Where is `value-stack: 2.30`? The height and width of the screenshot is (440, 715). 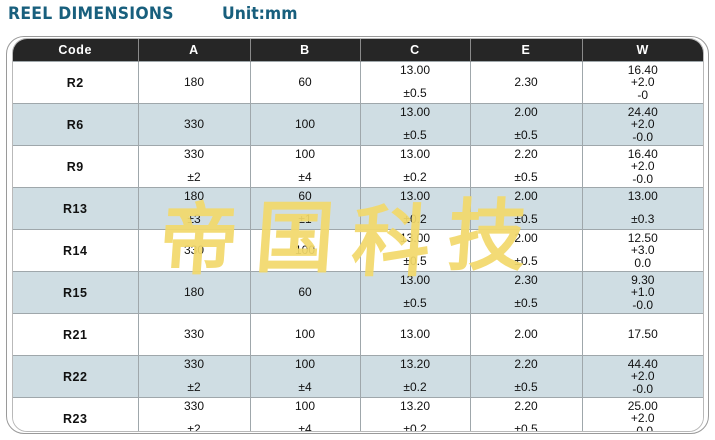 value-stack: 2.30 is located at coordinates (526, 82).